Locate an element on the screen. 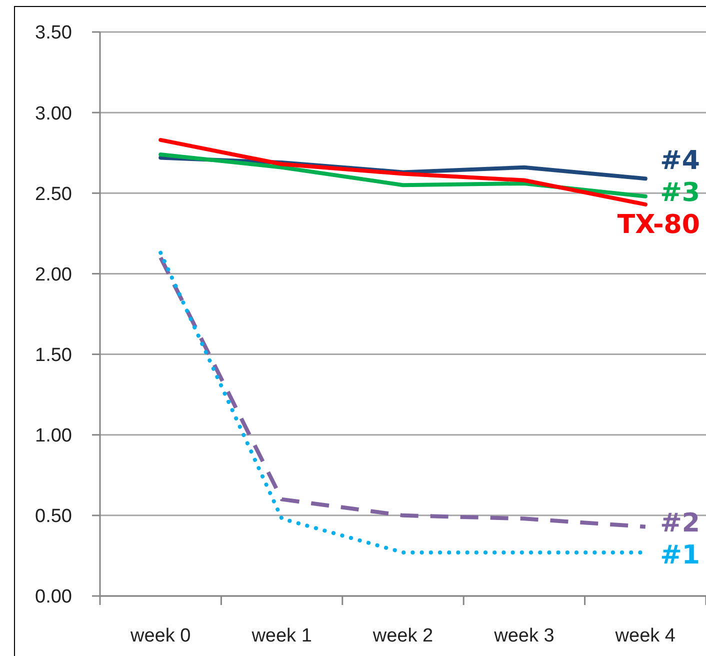 The height and width of the screenshot is (656, 706). y-tick-label: 0.50 is located at coordinates (53, 517).